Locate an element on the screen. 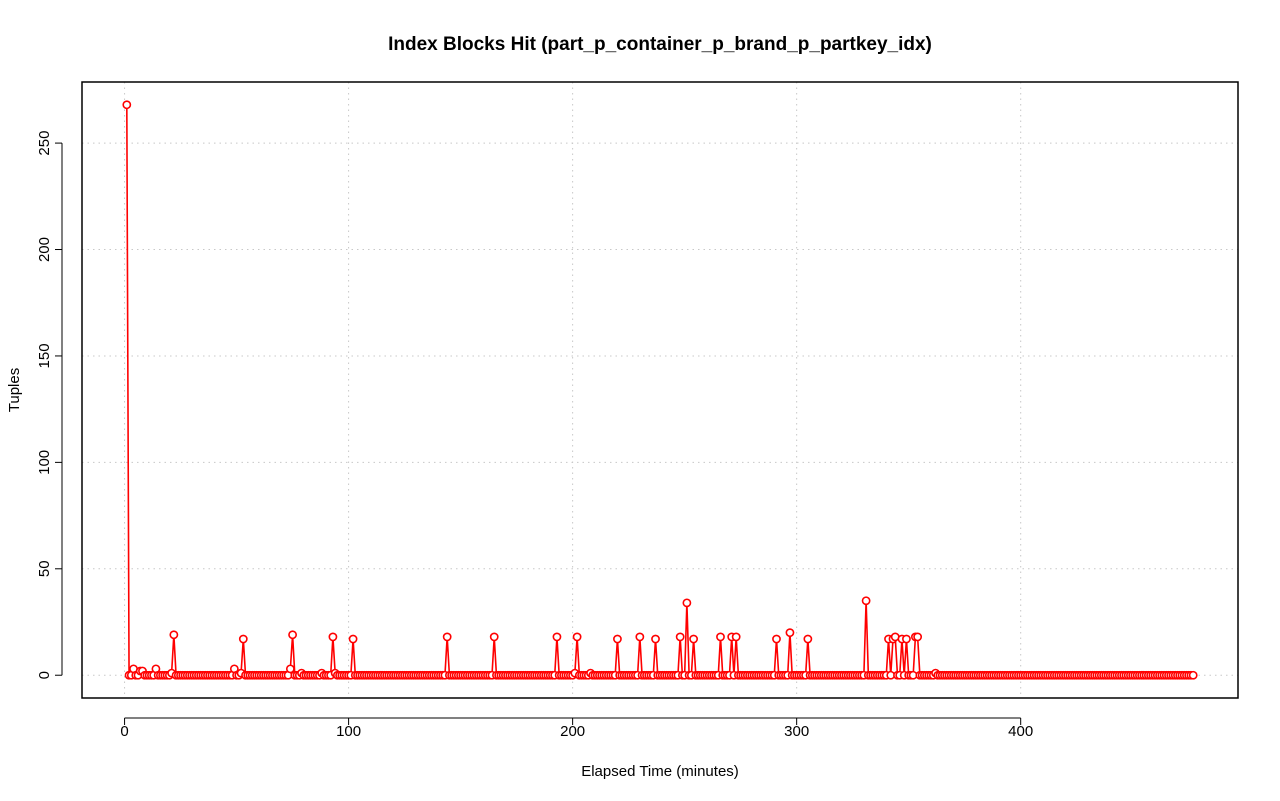 This screenshot has height=801, width=1280. x-tick-label: 300 is located at coordinates (796, 731).